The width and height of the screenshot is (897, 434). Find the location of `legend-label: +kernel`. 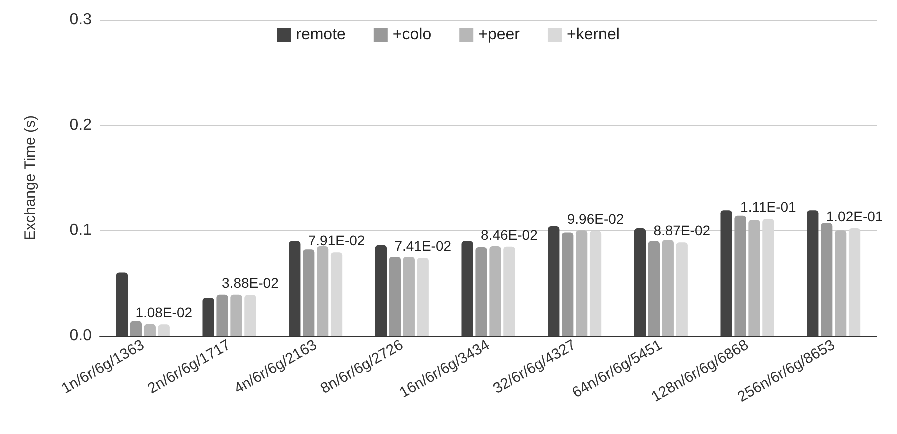

legend-label: +kernel is located at coordinates (593, 35).